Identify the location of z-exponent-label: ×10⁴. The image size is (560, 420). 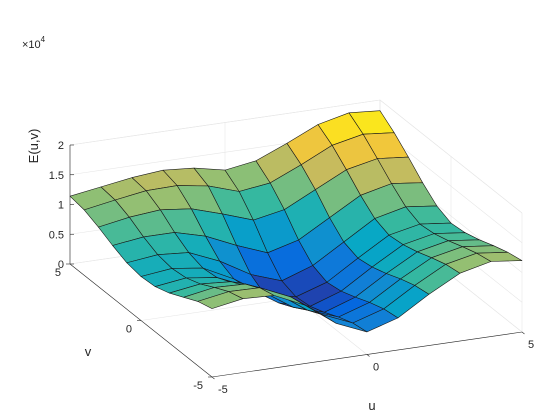
(34, 43).